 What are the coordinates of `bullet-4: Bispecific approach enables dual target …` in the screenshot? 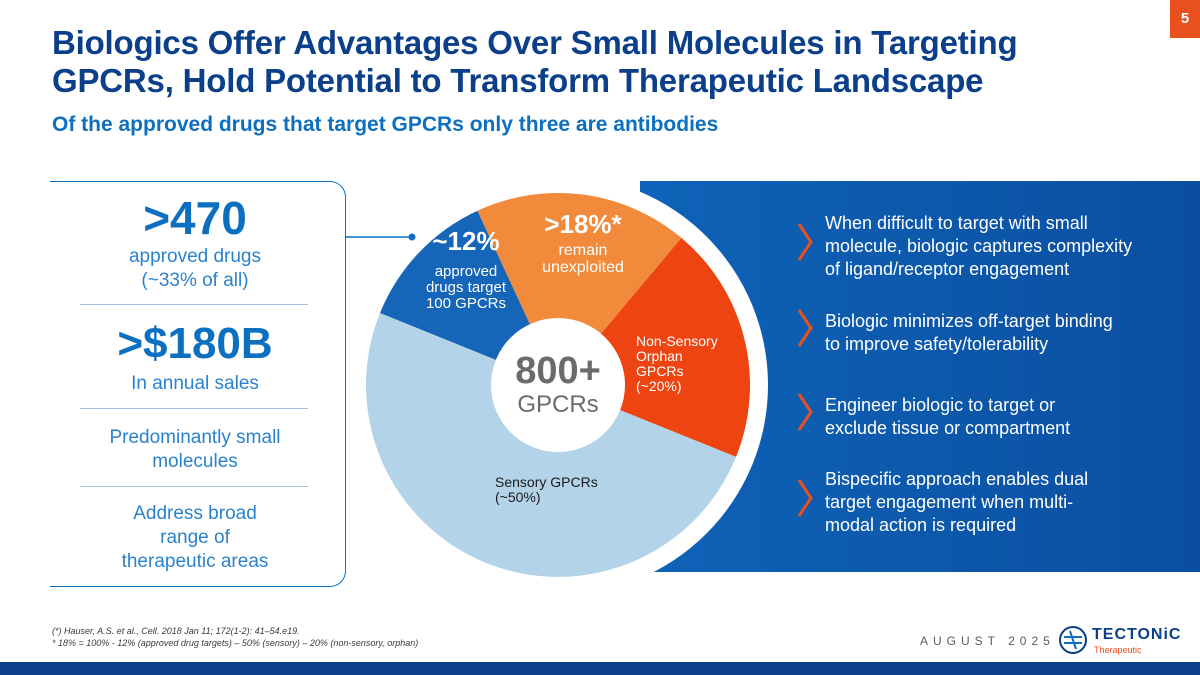 It's located at (1007, 502).